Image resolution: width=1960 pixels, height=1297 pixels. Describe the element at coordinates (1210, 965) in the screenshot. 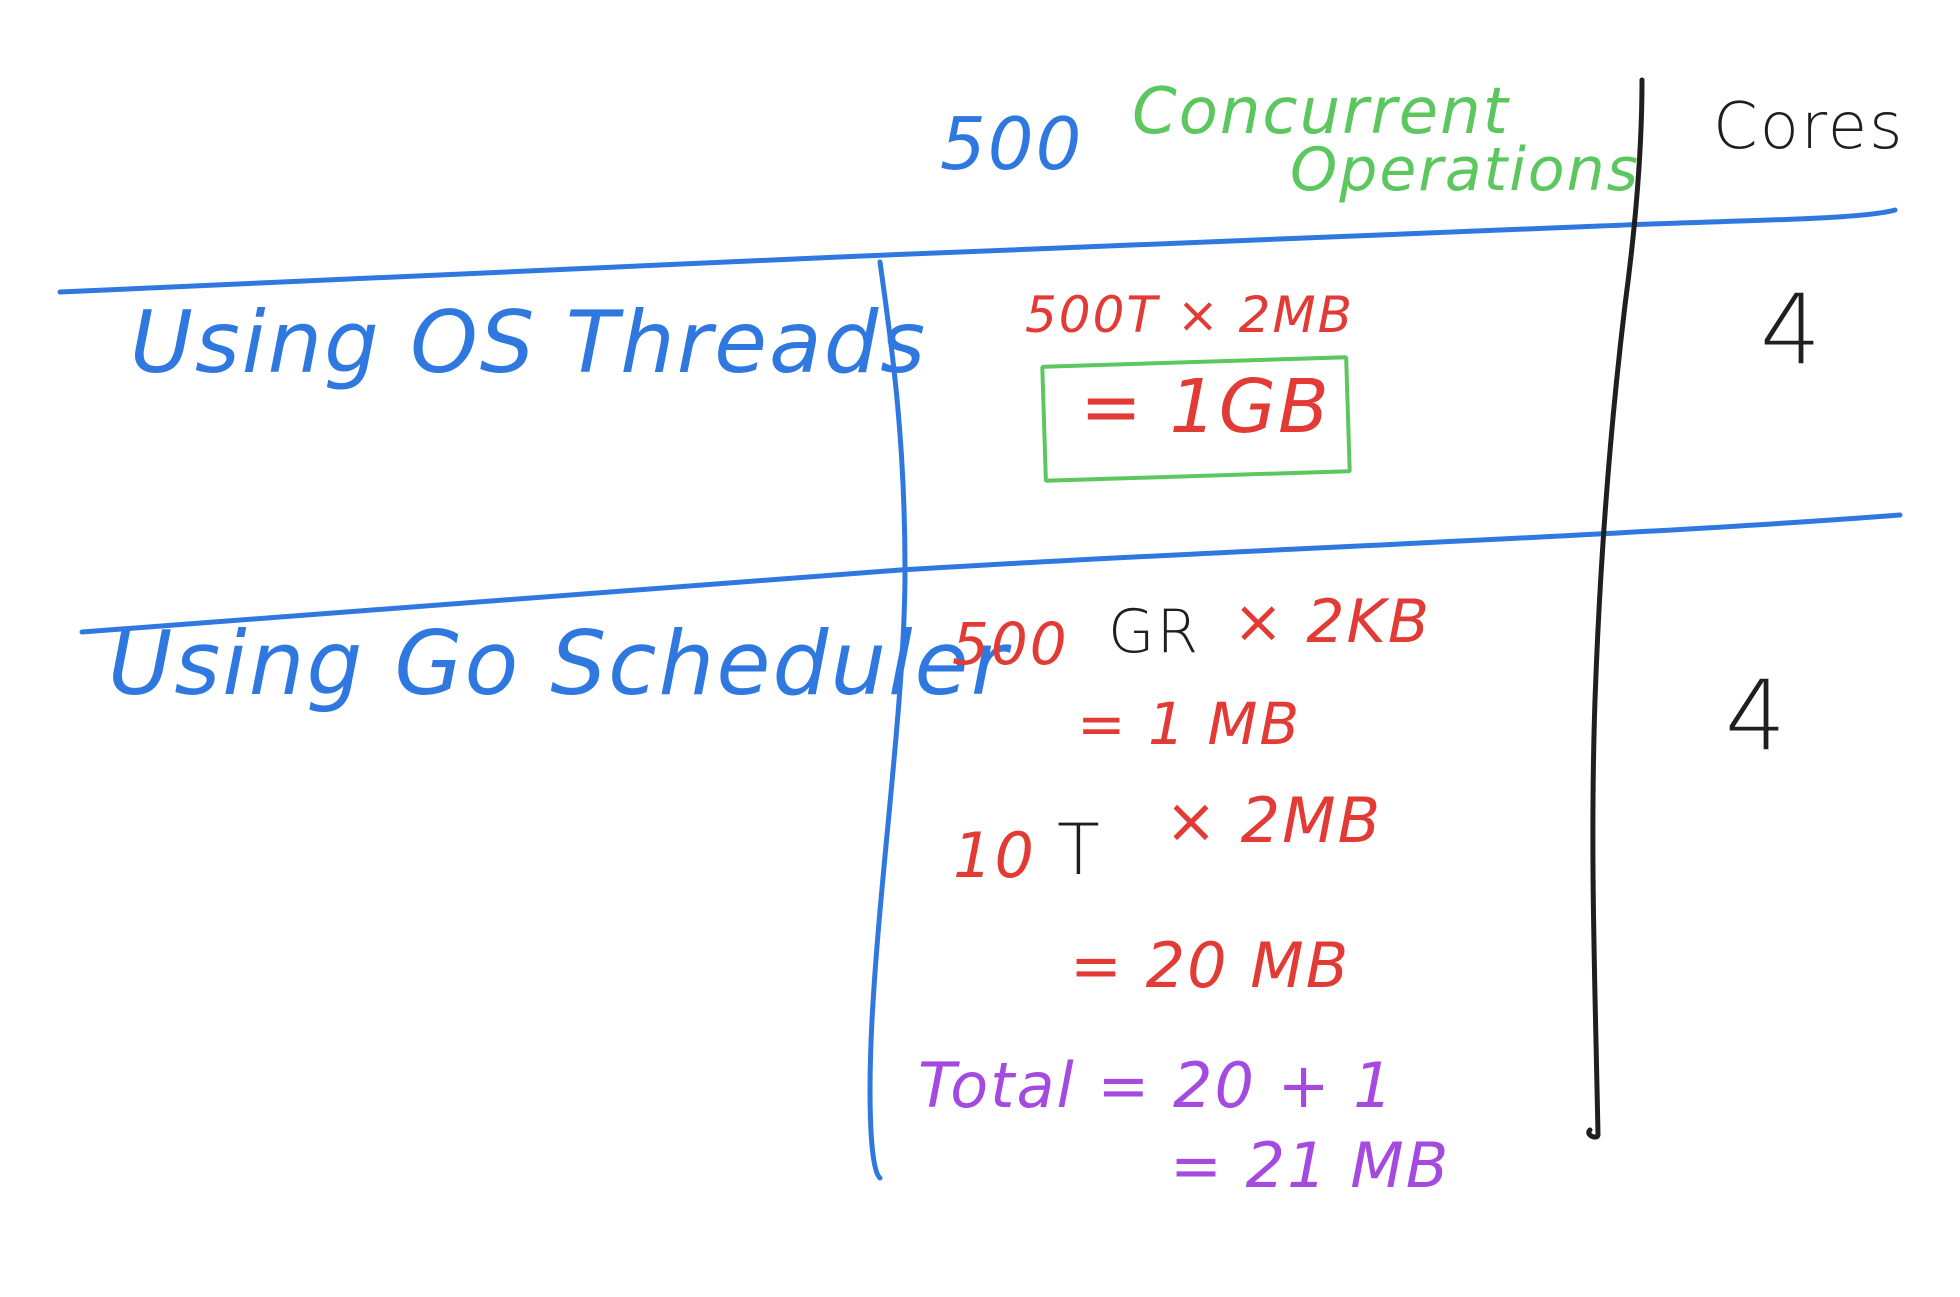

I see `thread-memory-result: = 20 MB` at that location.